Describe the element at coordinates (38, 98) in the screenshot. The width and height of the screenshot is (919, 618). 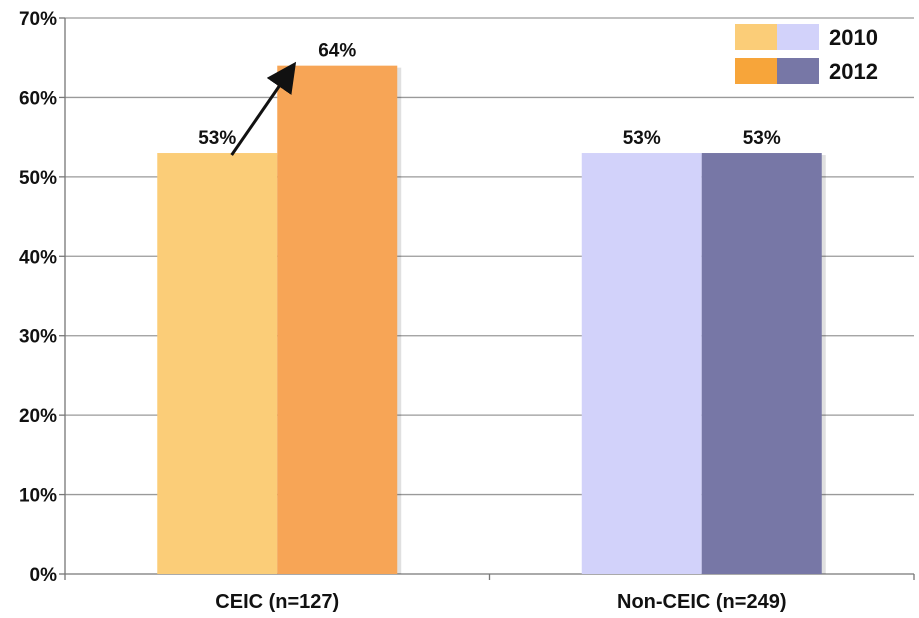
I see `y-tick-label: 60%` at that location.